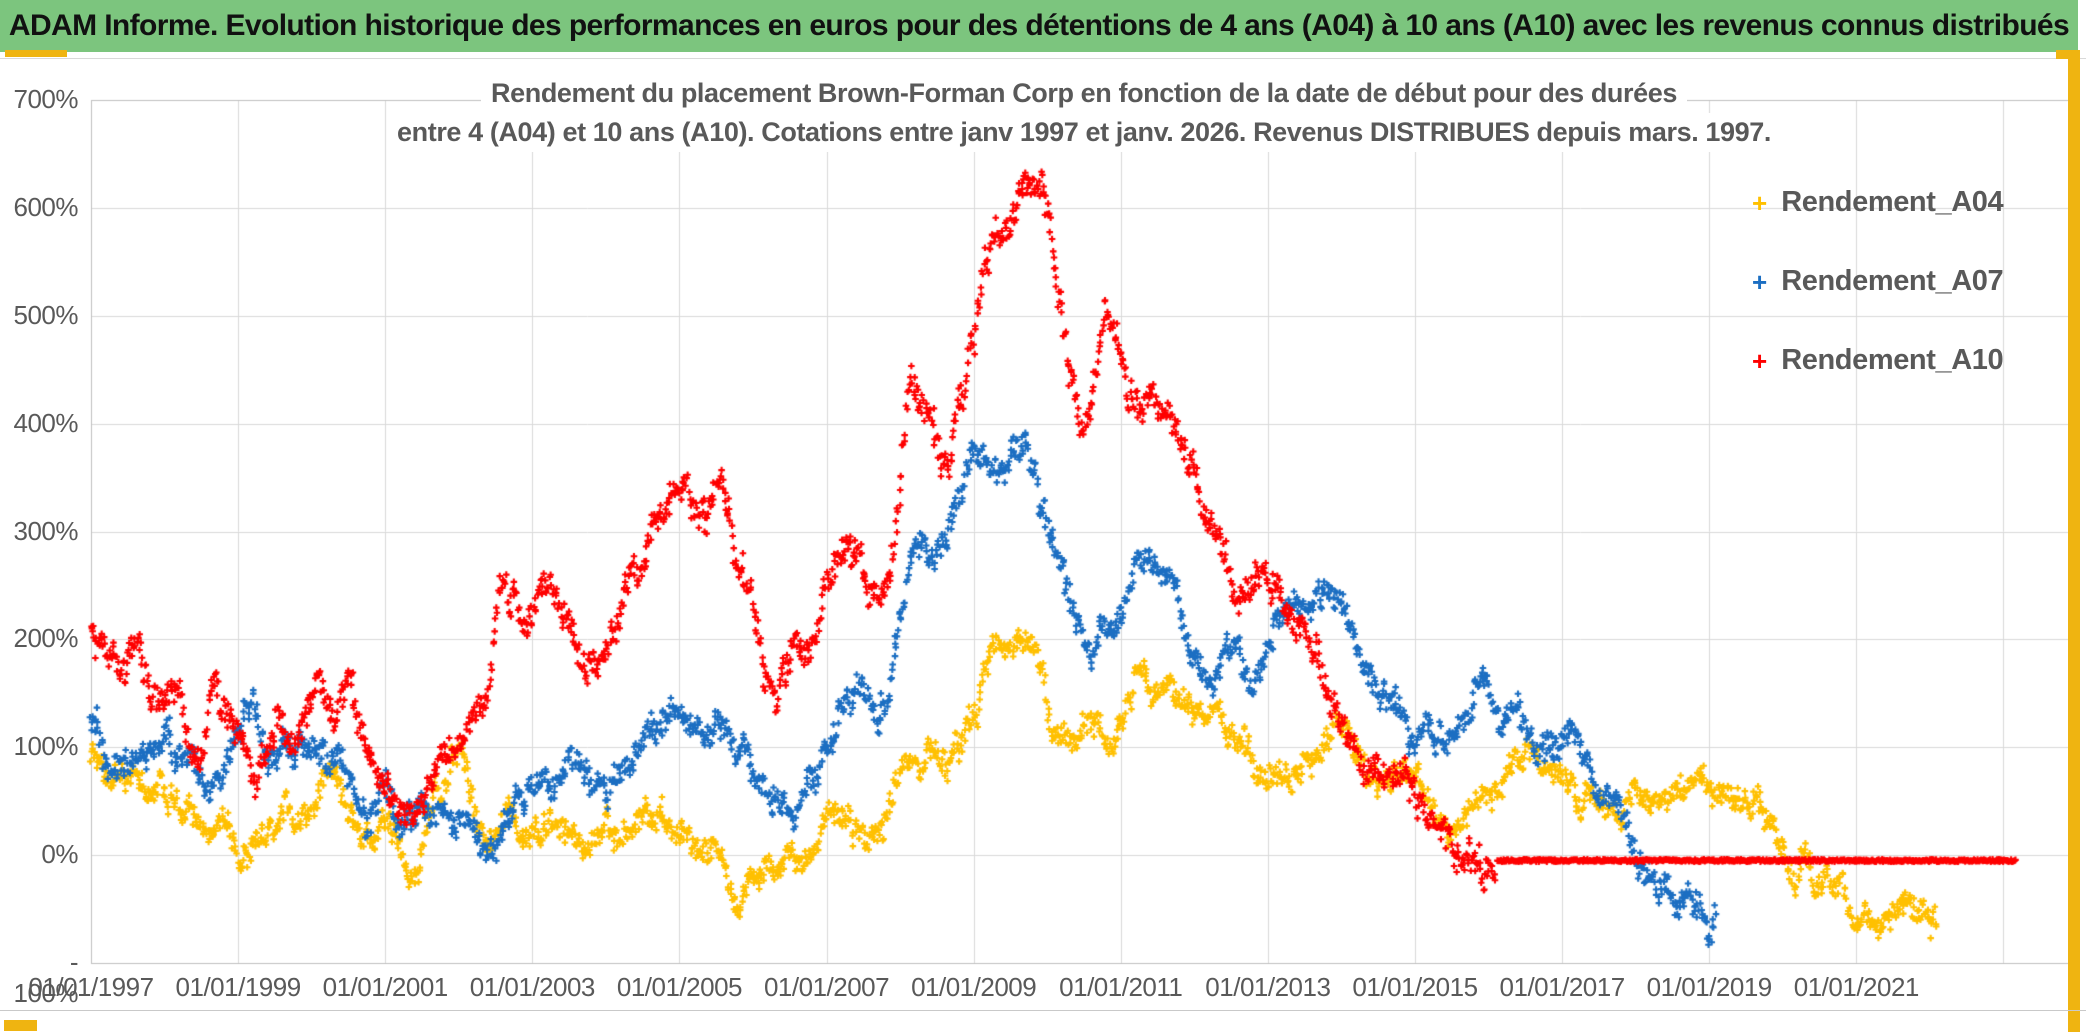 The width and height of the screenshot is (2086, 1032). What do you see at coordinates (46, 422) in the screenshot?
I see `y-axis-tick-label: 400%` at bounding box center [46, 422].